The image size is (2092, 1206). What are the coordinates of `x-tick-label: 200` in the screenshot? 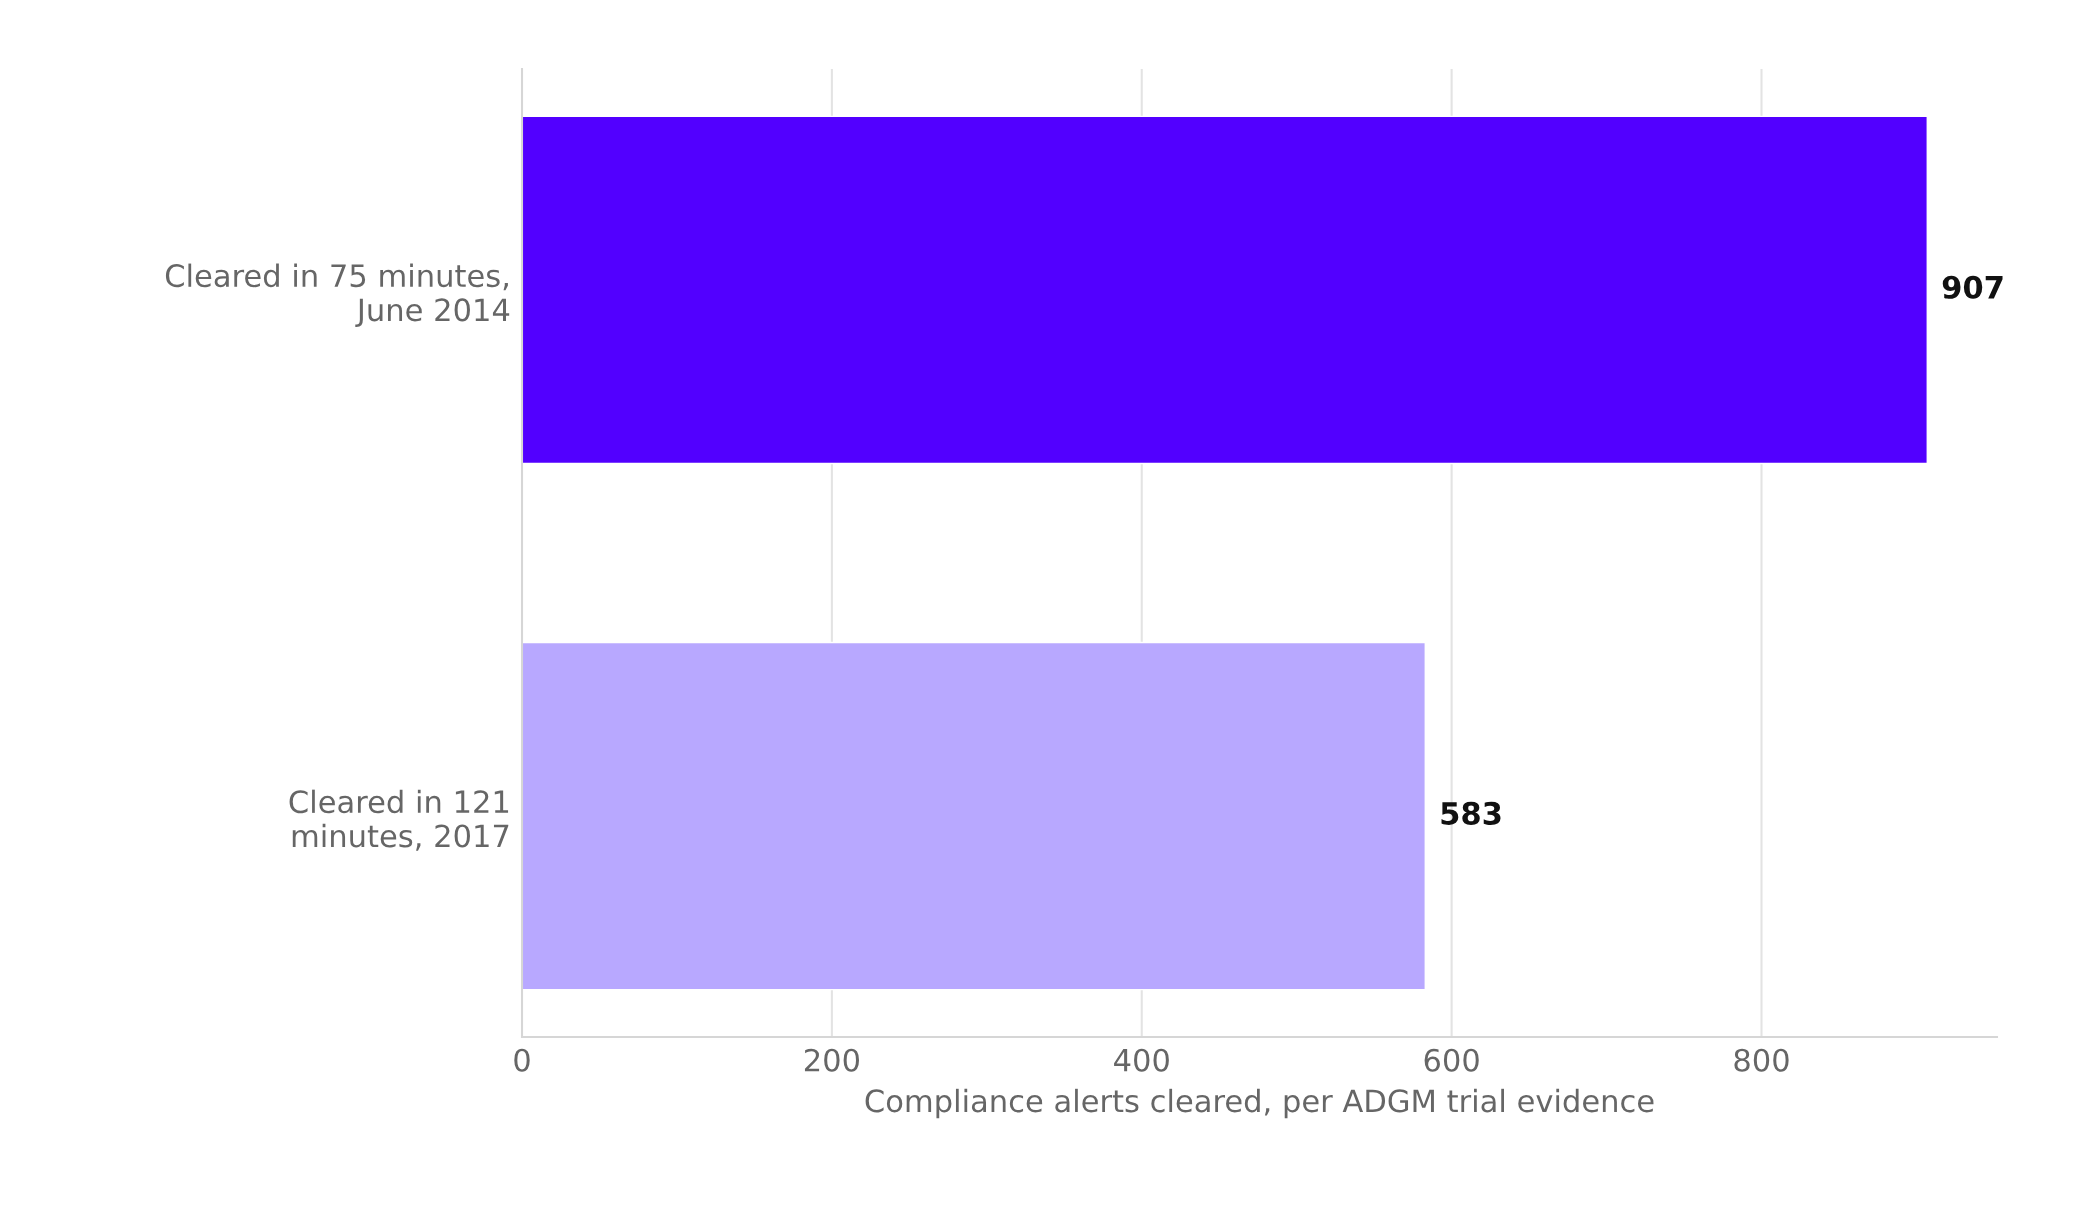 It's located at (832, 1060).